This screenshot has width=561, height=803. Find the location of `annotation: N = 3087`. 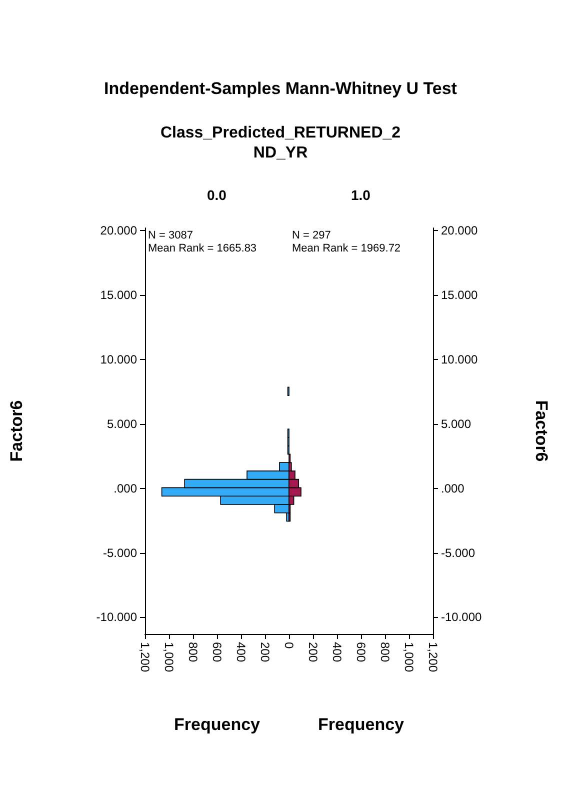

annotation: N = 3087 is located at coordinates (170, 236).